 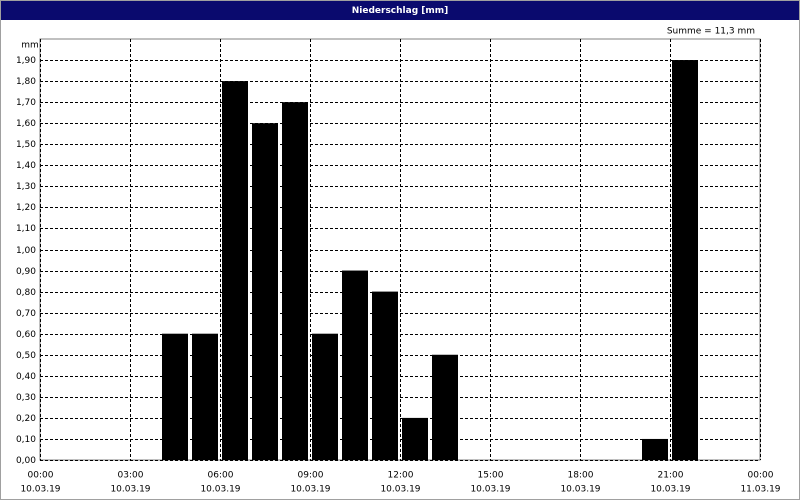 What do you see at coordinates (26, 124) in the screenshot?
I see `y-tick-label: 1,60` at bounding box center [26, 124].